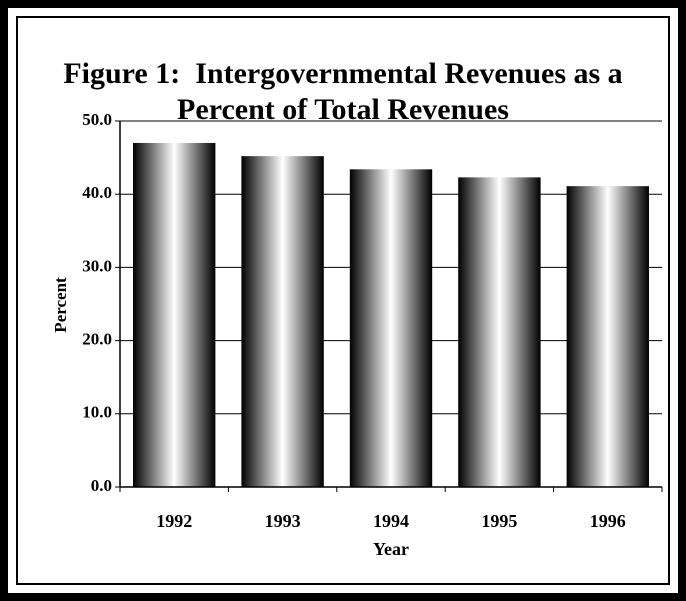 Image resolution: width=686 pixels, height=601 pixels. What do you see at coordinates (174, 521) in the screenshot?
I see `x-tick-label: 1992` at bounding box center [174, 521].